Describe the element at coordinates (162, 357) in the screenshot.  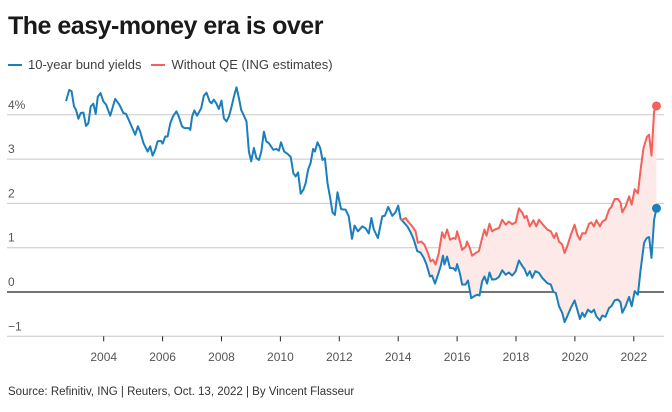
I see `x-tick-label: 2006` at that location.